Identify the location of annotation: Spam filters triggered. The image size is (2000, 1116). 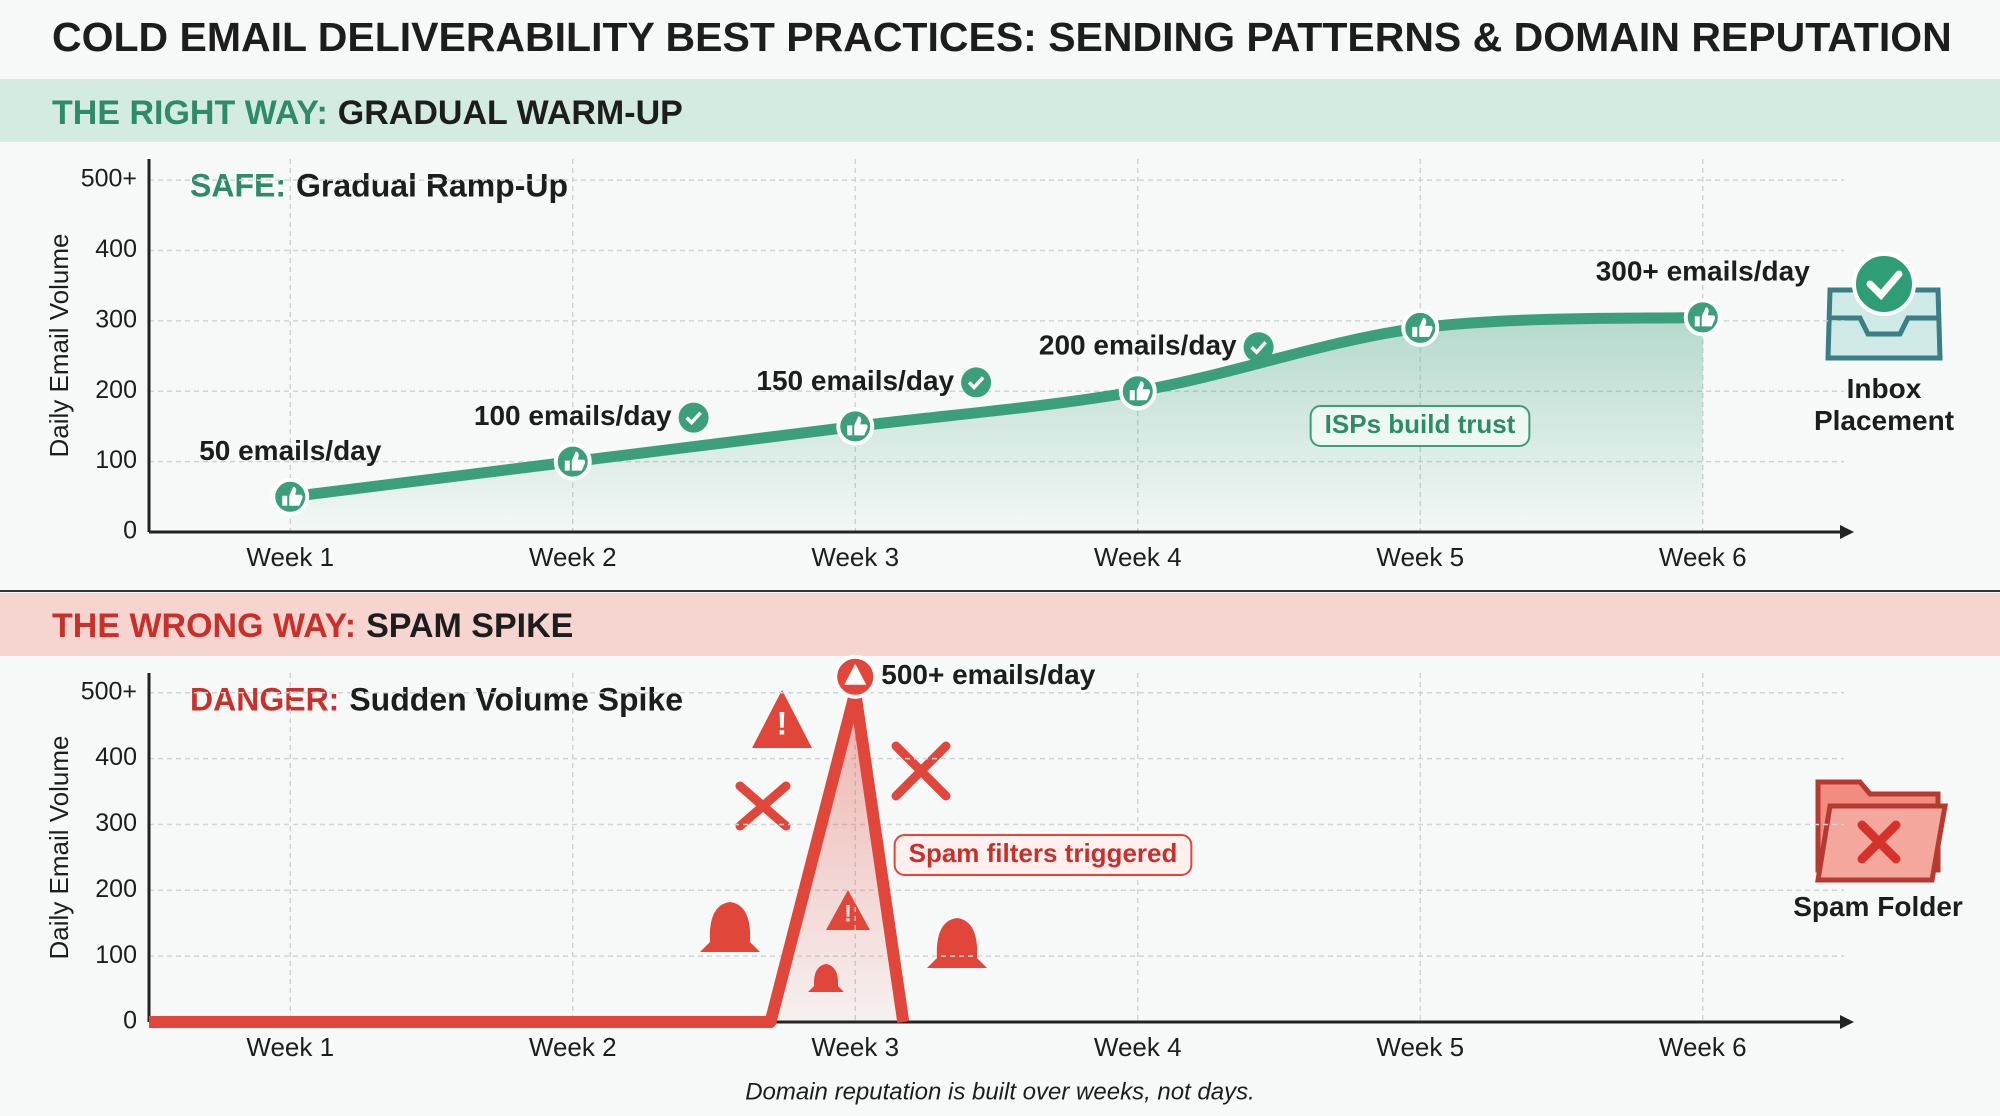
(1043, 853).